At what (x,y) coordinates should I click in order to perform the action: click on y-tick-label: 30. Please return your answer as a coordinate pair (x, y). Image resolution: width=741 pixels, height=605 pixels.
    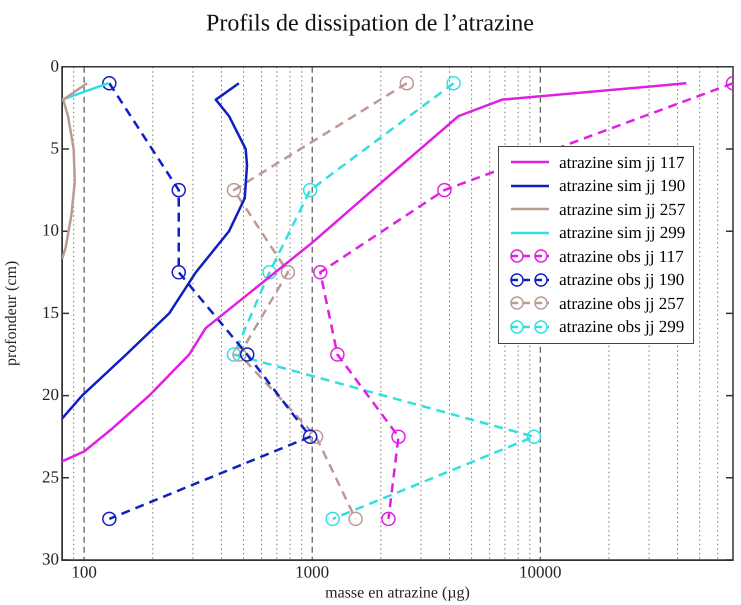
    Looking at the image, I should click on (50, 558).